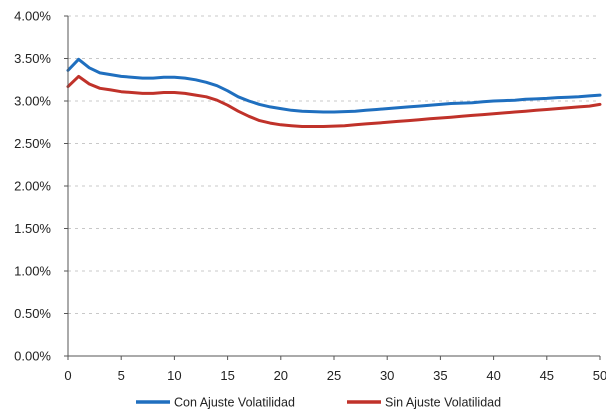 The height and width of the screenshot is (413, 606). What do you see at coordinates (32, 356) in the screenshot?
I see `y-tick-label: 0.00%` at bounding box center [32, 356].